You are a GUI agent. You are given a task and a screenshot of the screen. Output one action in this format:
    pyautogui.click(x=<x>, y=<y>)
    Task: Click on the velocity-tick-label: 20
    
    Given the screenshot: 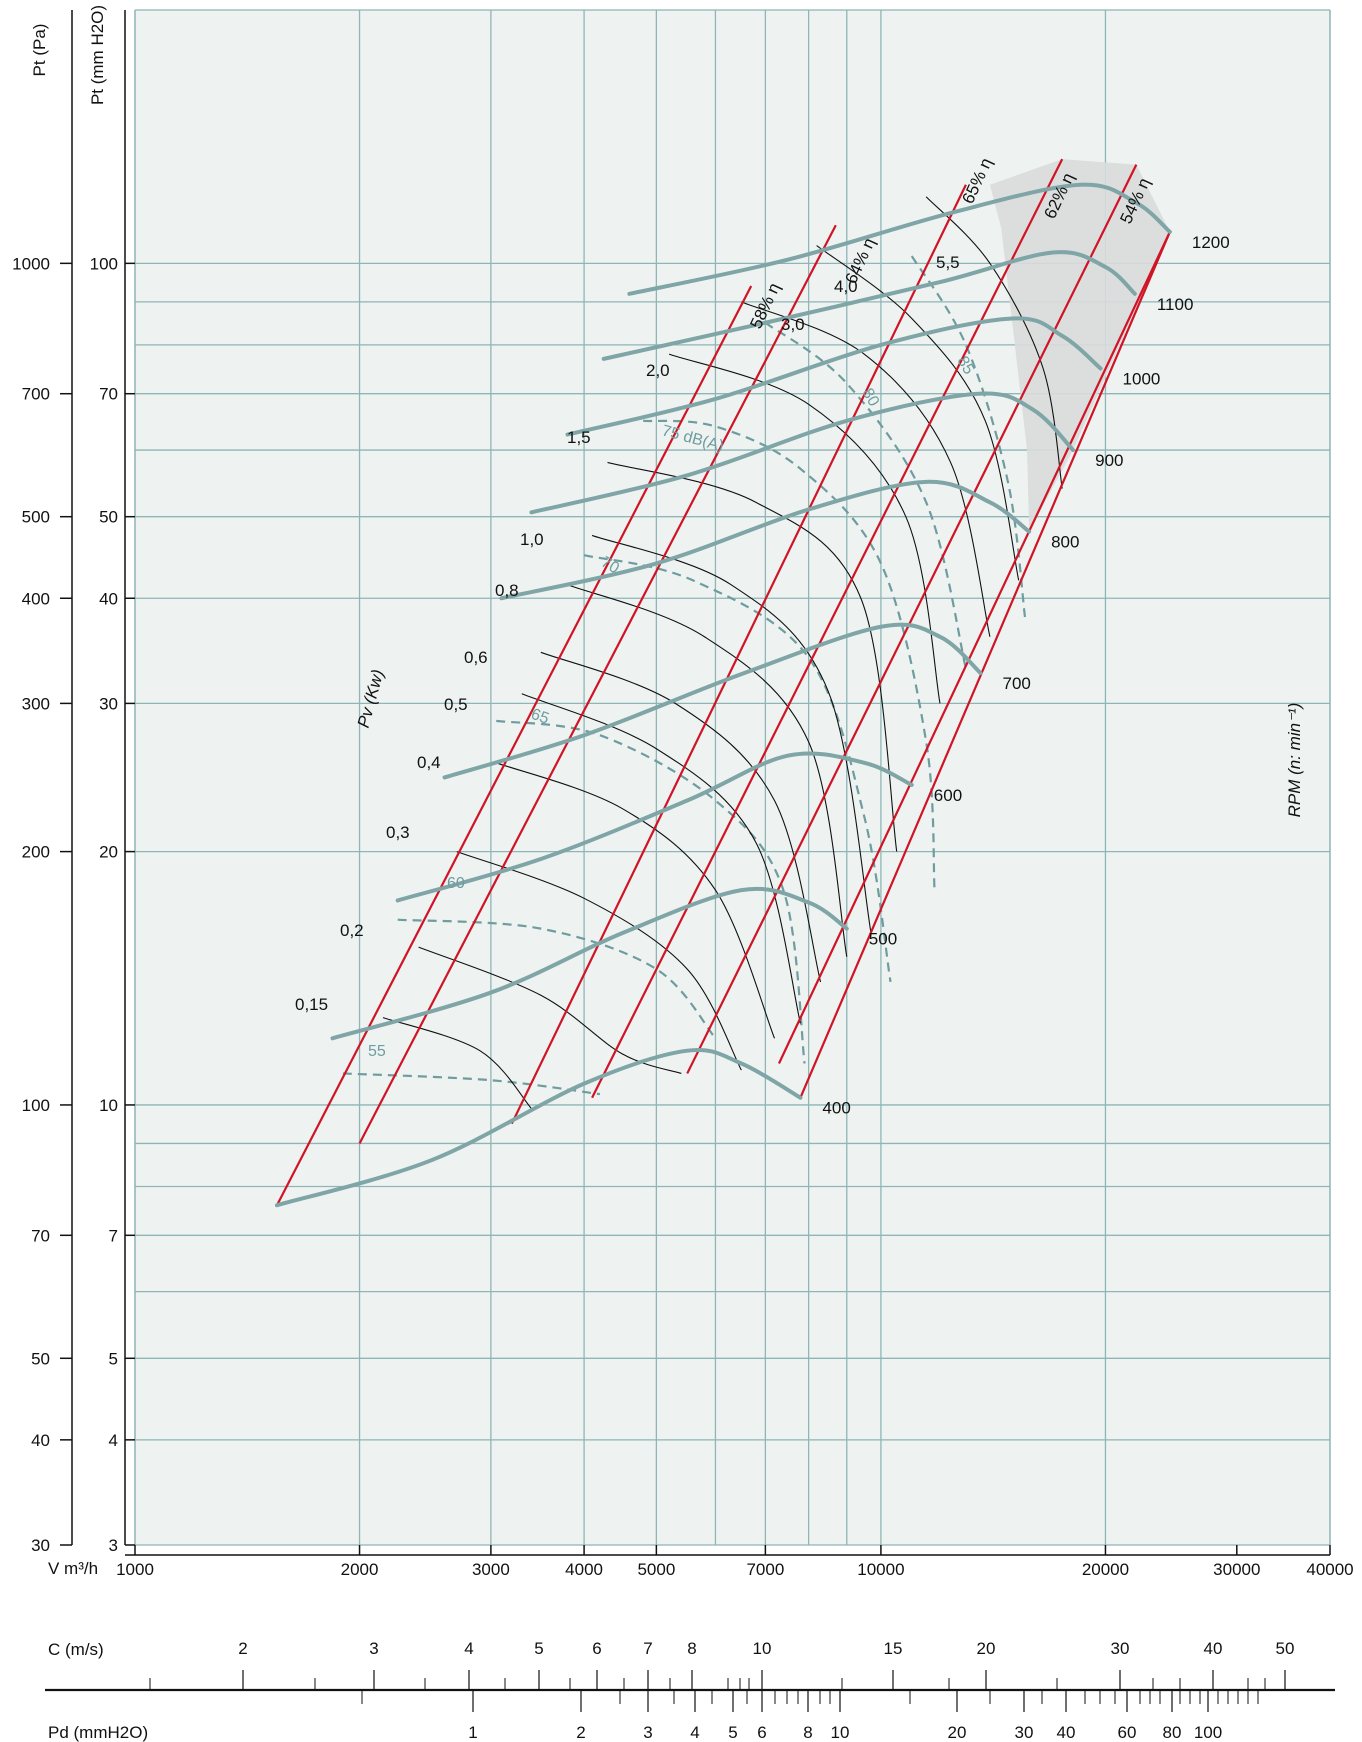 What is the action you would take?
    pyautogui.click(x=986, y=1648)
    